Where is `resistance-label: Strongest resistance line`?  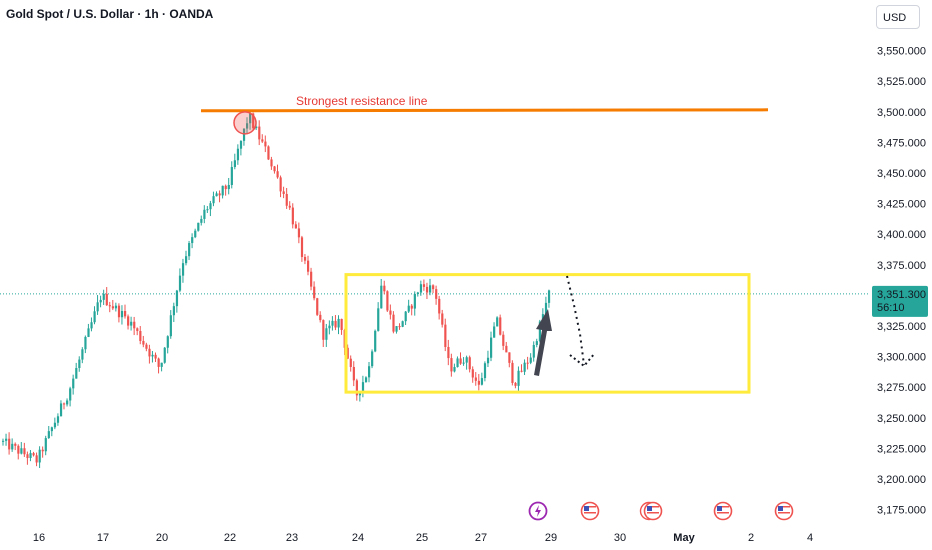
resistance-label: Strongest resistance line is located at coordinates (362, 101).